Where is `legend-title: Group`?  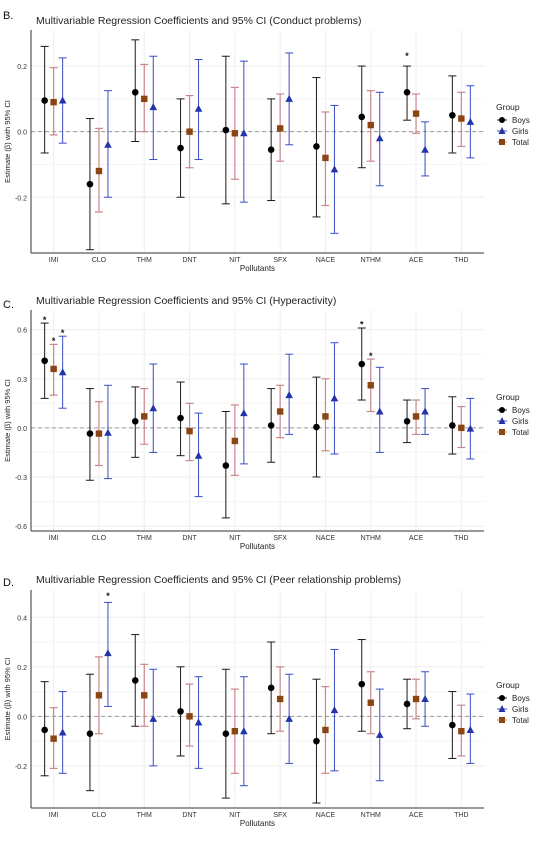
legend-title: Group is located at coordinates (508, 685).